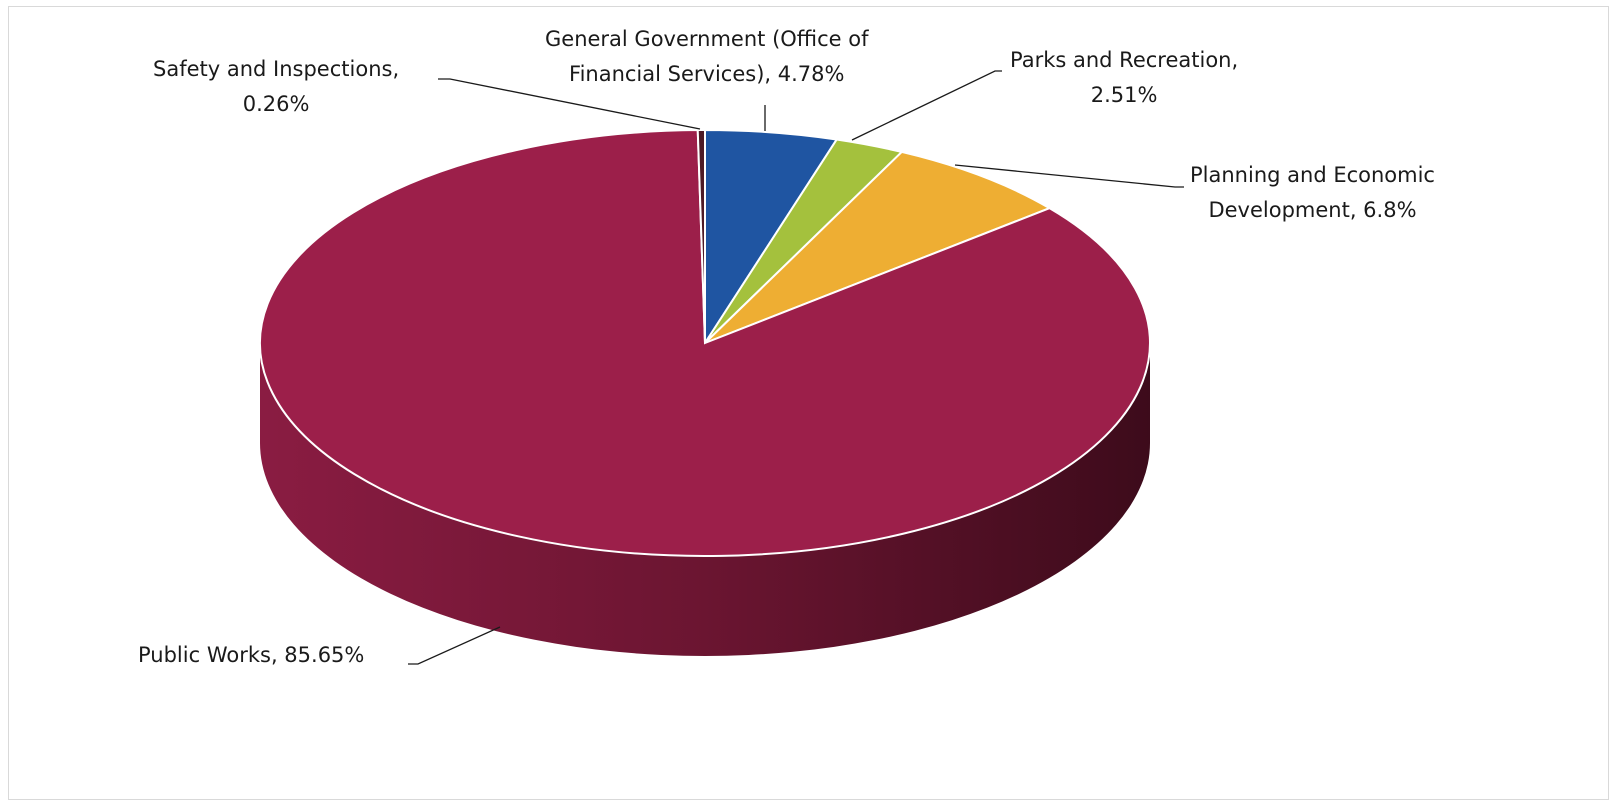 The height and width of the screenshot is (806, 1617). Describe the element at coordinates (1069, 176) in the screenshot. I see `leader-line-planning-and-economic-development` at that location.